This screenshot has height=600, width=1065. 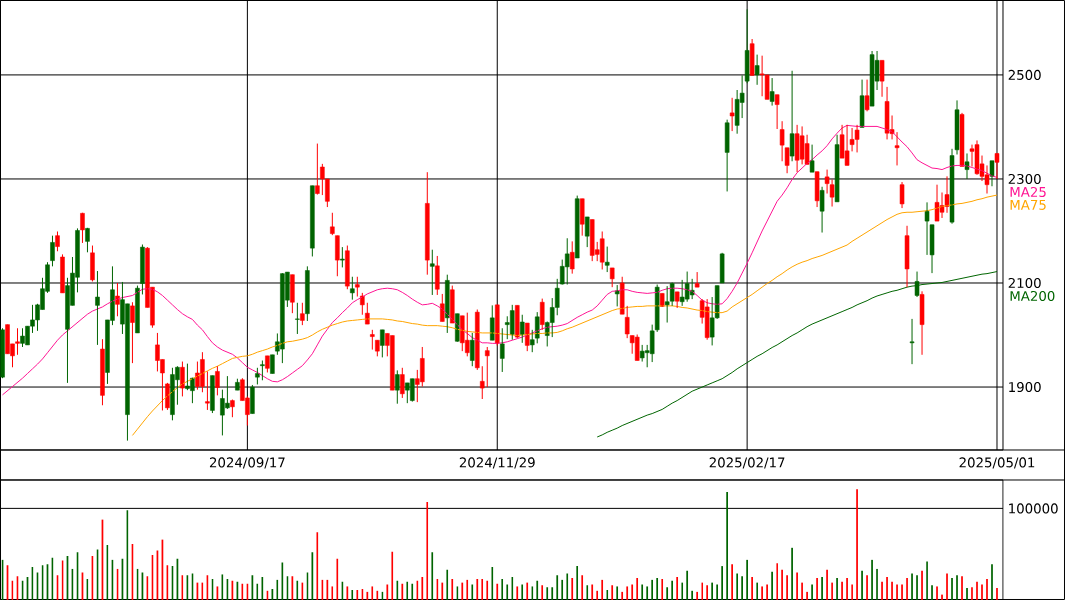 I want to click on x-tick-label: 2025/05/01, so click(x=997, y=463).